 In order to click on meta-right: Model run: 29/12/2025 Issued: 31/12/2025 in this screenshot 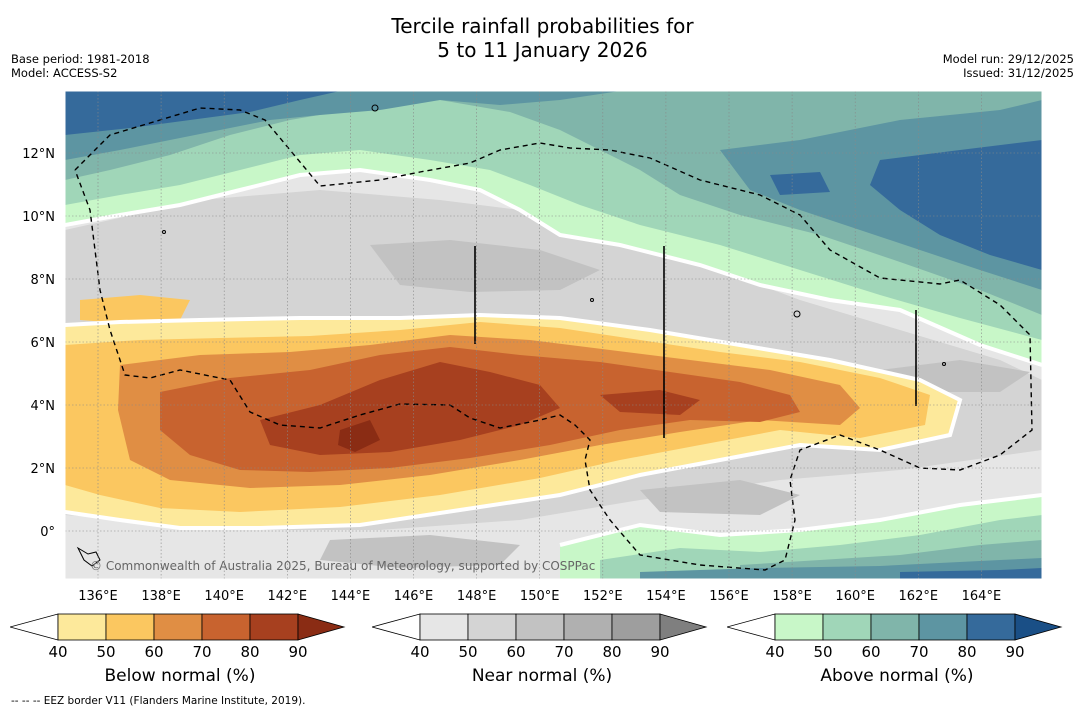, I will do `click(1008, 66)`.